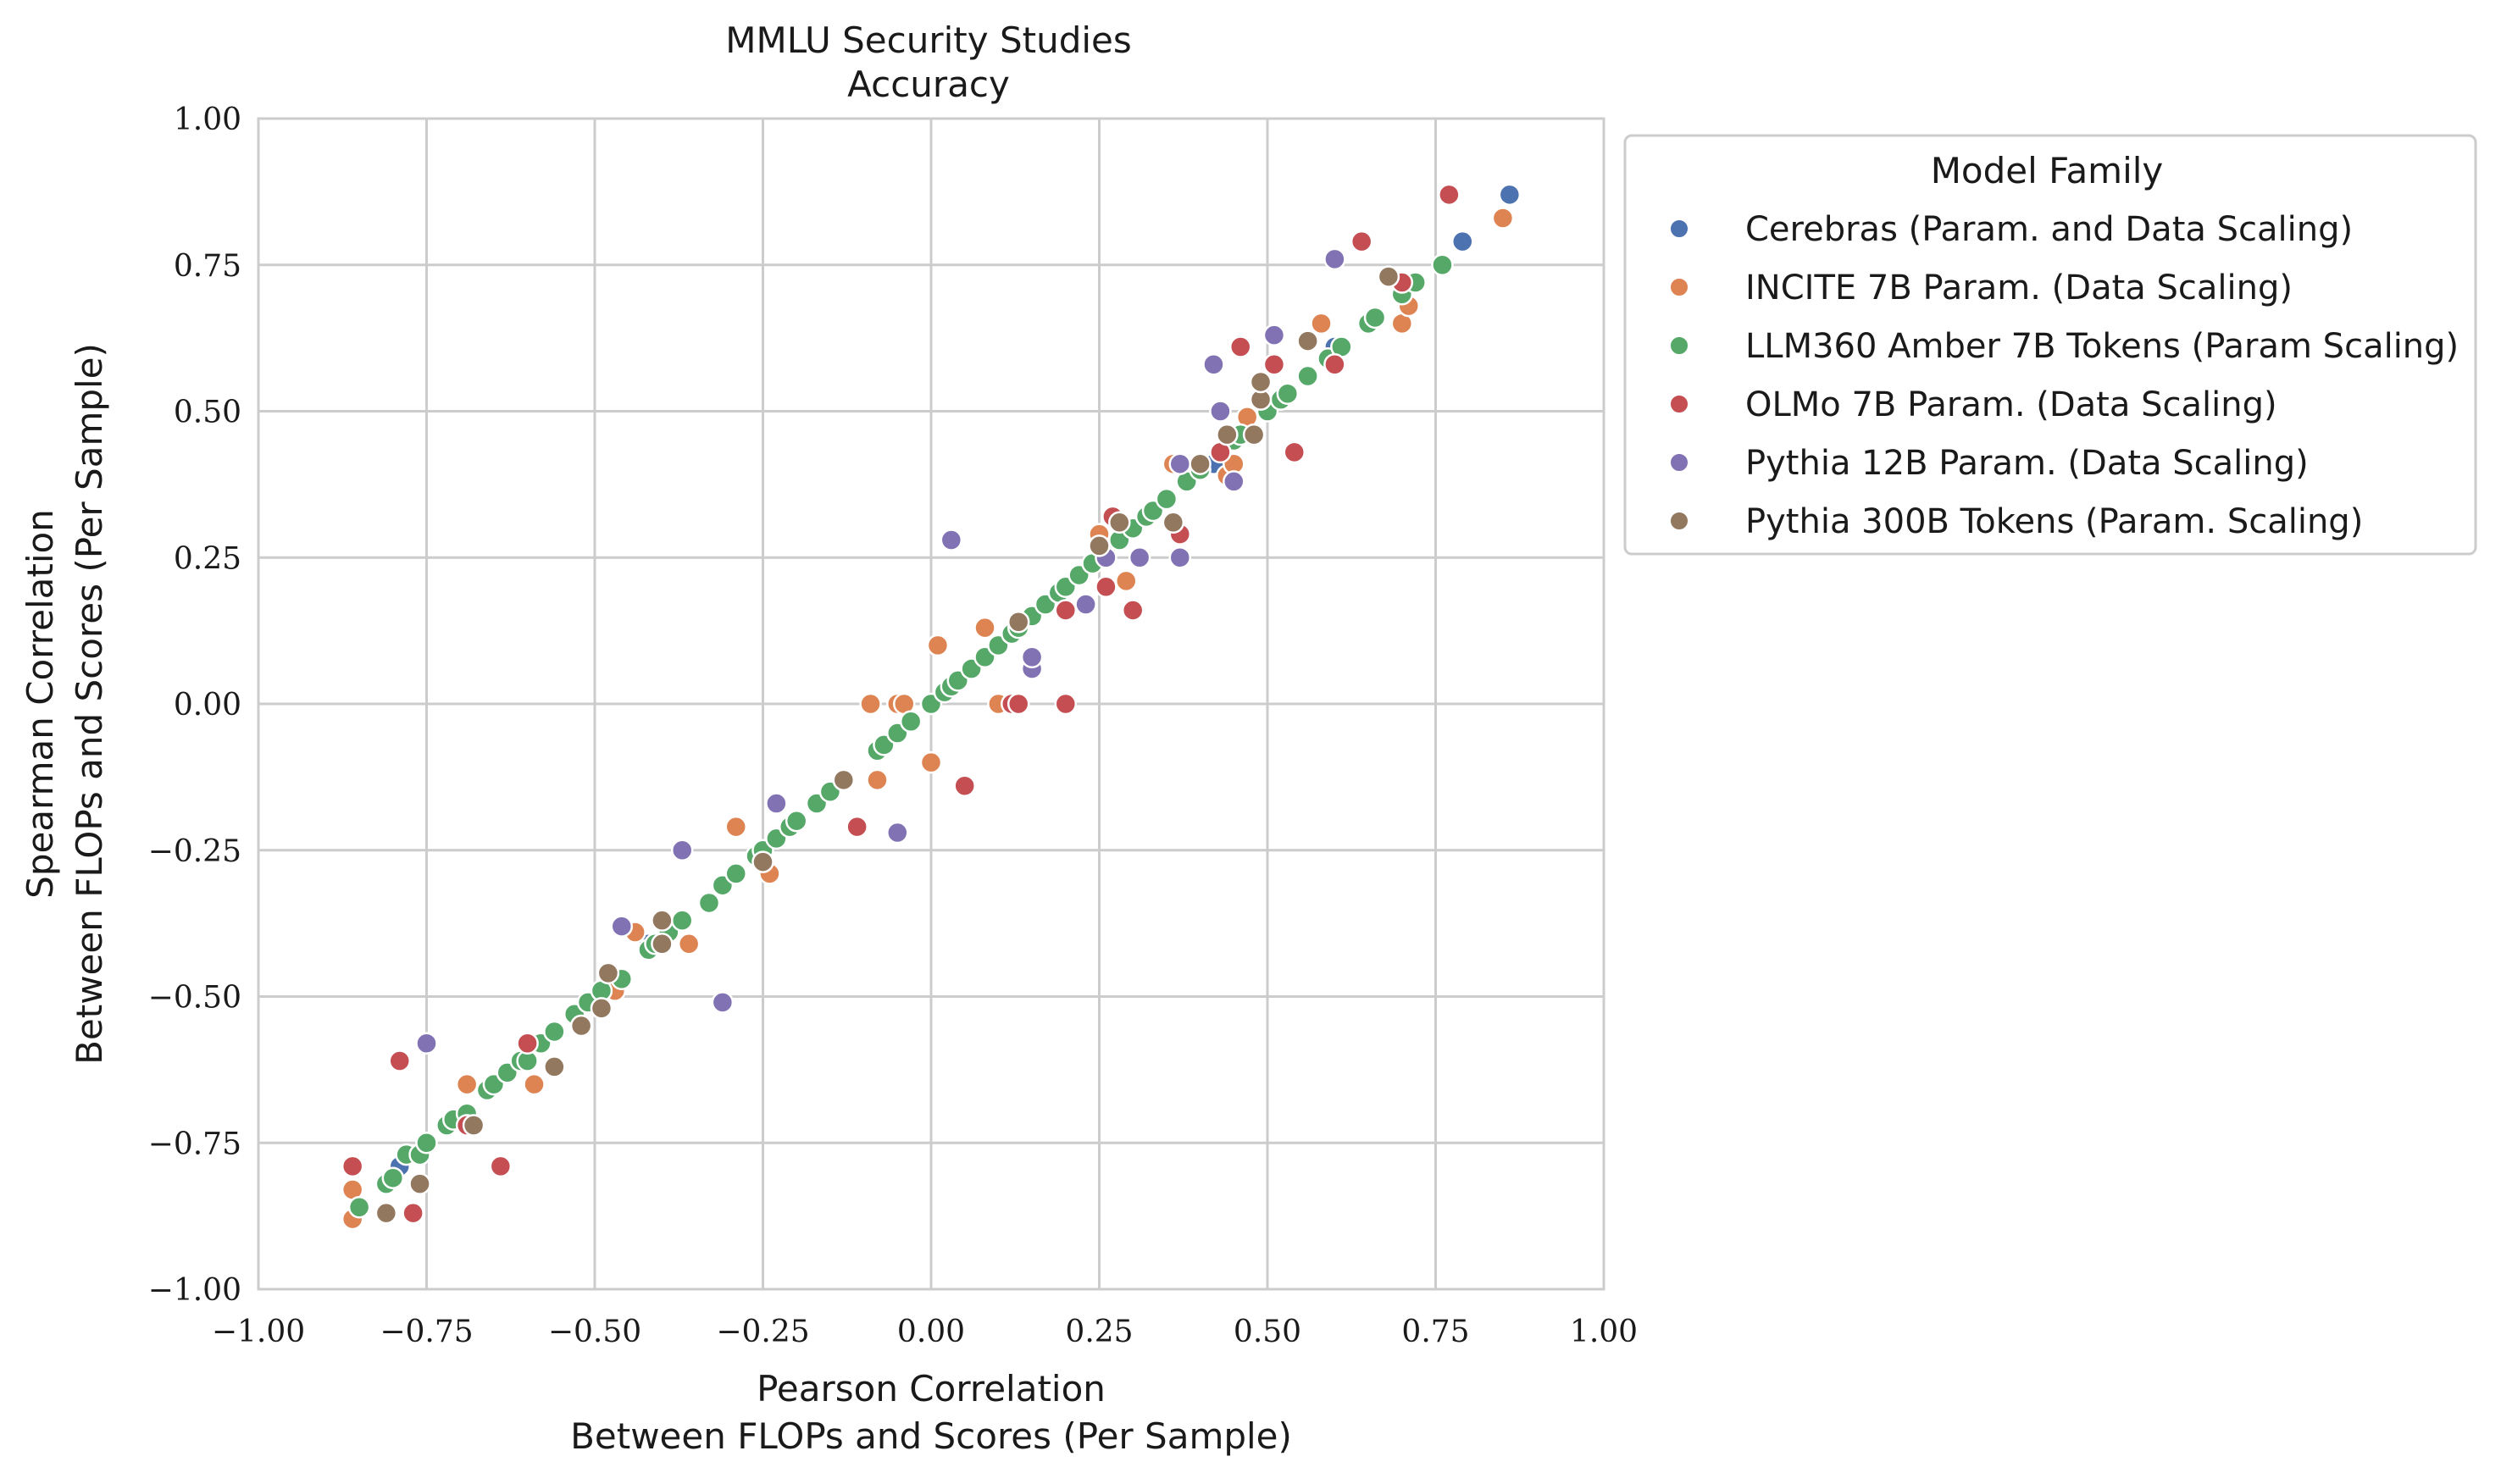 The image size is (2501, 1484). What do you see at coordinates (929, 40) in the screenshot?
I see `chart-title-line-1: MMLU Security Studies` at bounding box center [929, 40].